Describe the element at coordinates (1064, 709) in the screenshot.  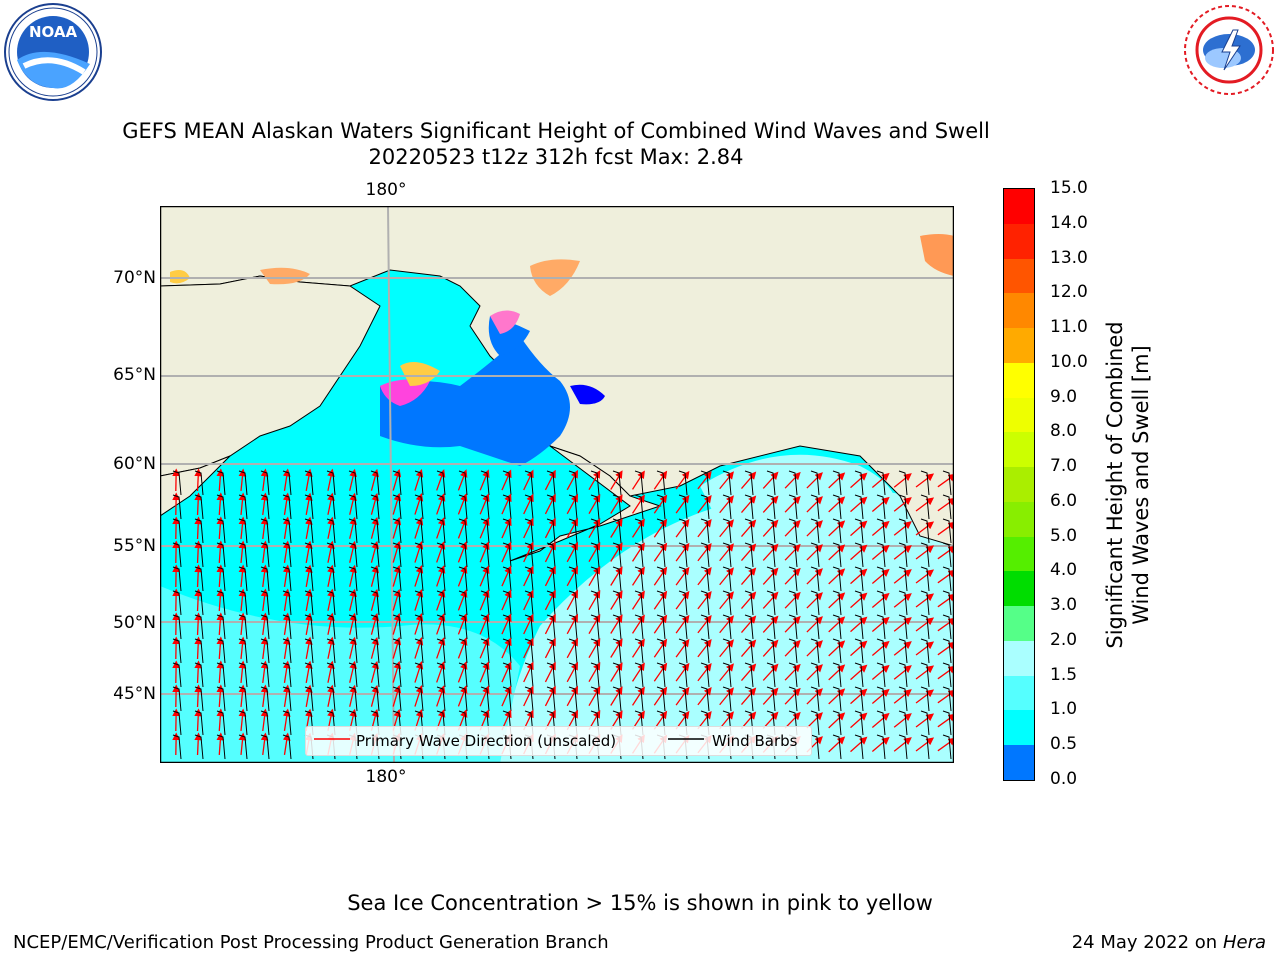
I see `colorbar-tick-label: 1.0` at that location.